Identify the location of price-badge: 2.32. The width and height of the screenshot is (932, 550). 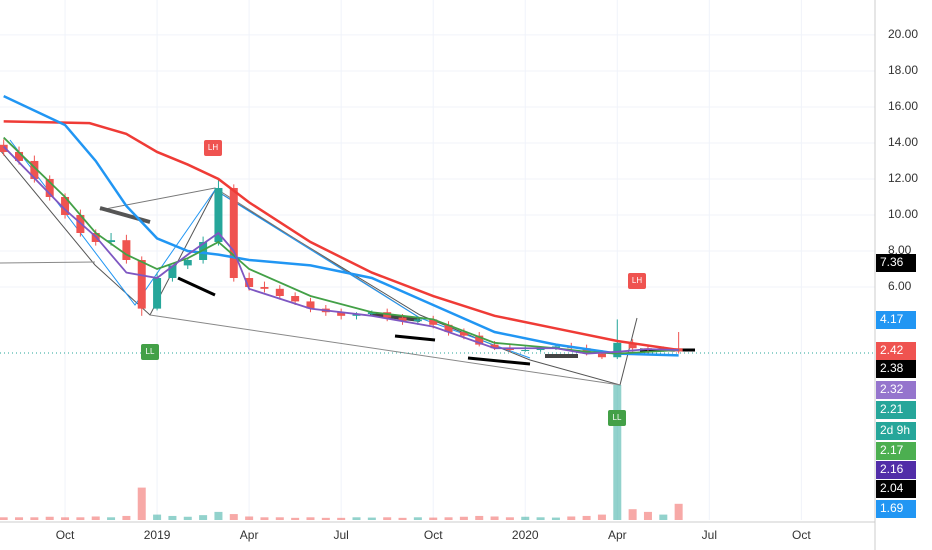
(896, 390).